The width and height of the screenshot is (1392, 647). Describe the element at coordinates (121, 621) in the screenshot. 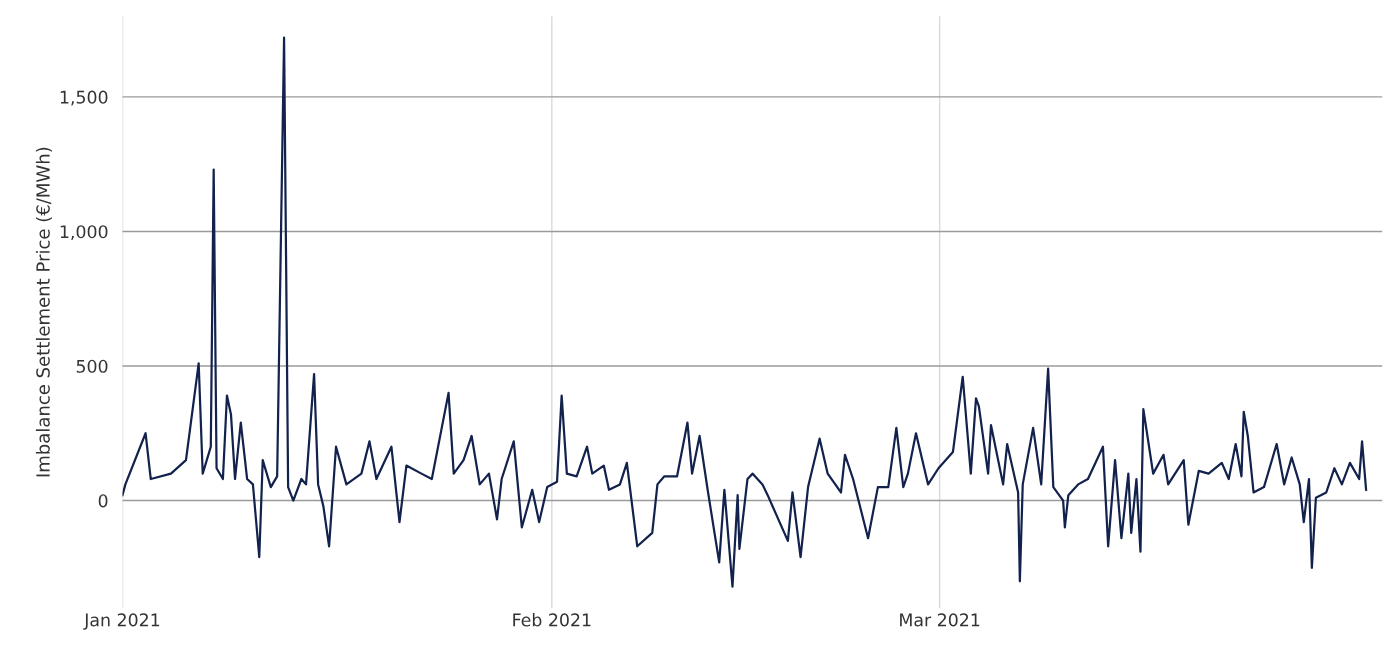

I see `x-tick-label: Jan 2021` at that location.